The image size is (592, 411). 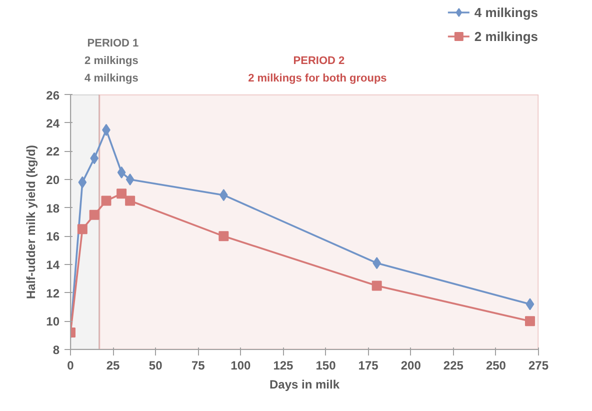 What do you see at coordinates (304, 385) in the screenshot?
I see `x-axis-title: Days in milk` at bounding box center [304, 385].